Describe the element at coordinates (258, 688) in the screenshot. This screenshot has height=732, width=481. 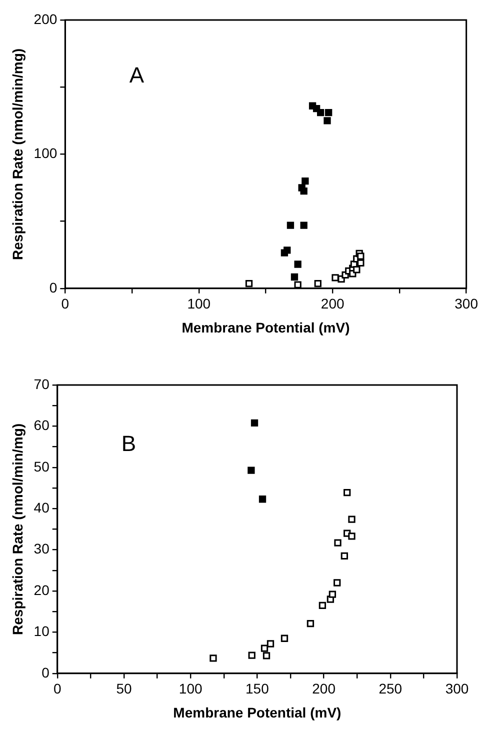
I see `x-tick-label: 150` at that location.